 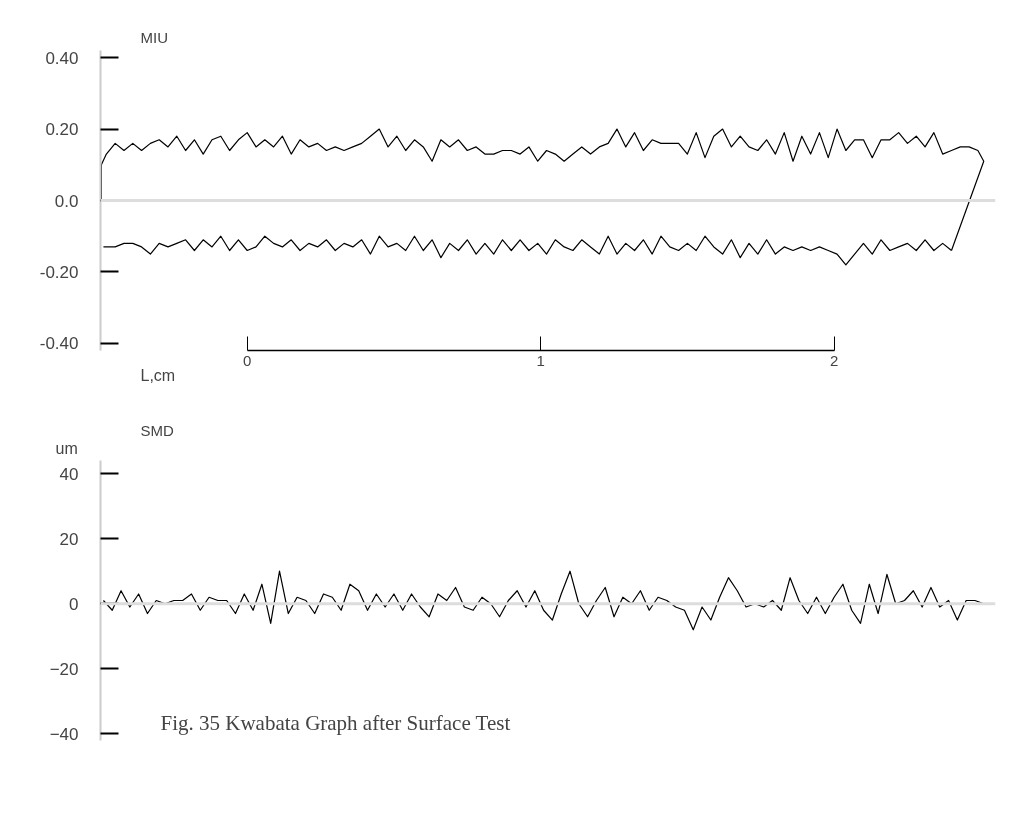 I want to click on x-axis-title: L,cm, so click(x=158, y=375).